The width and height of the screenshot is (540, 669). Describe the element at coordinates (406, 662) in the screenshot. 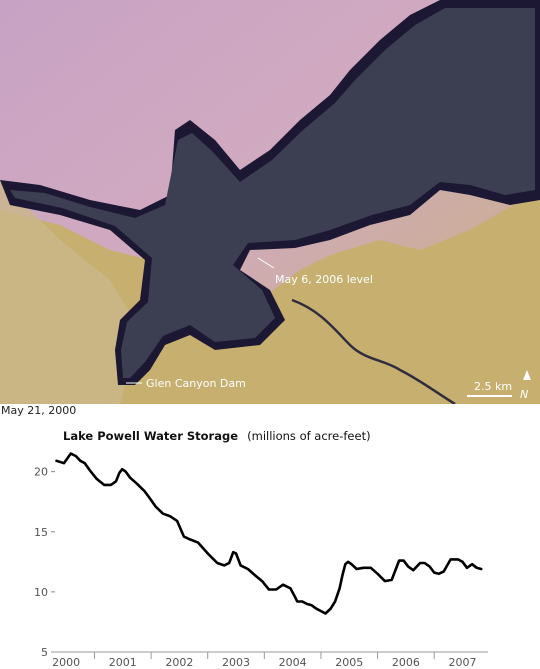

I see `x-tick-label: 2006` at that location.